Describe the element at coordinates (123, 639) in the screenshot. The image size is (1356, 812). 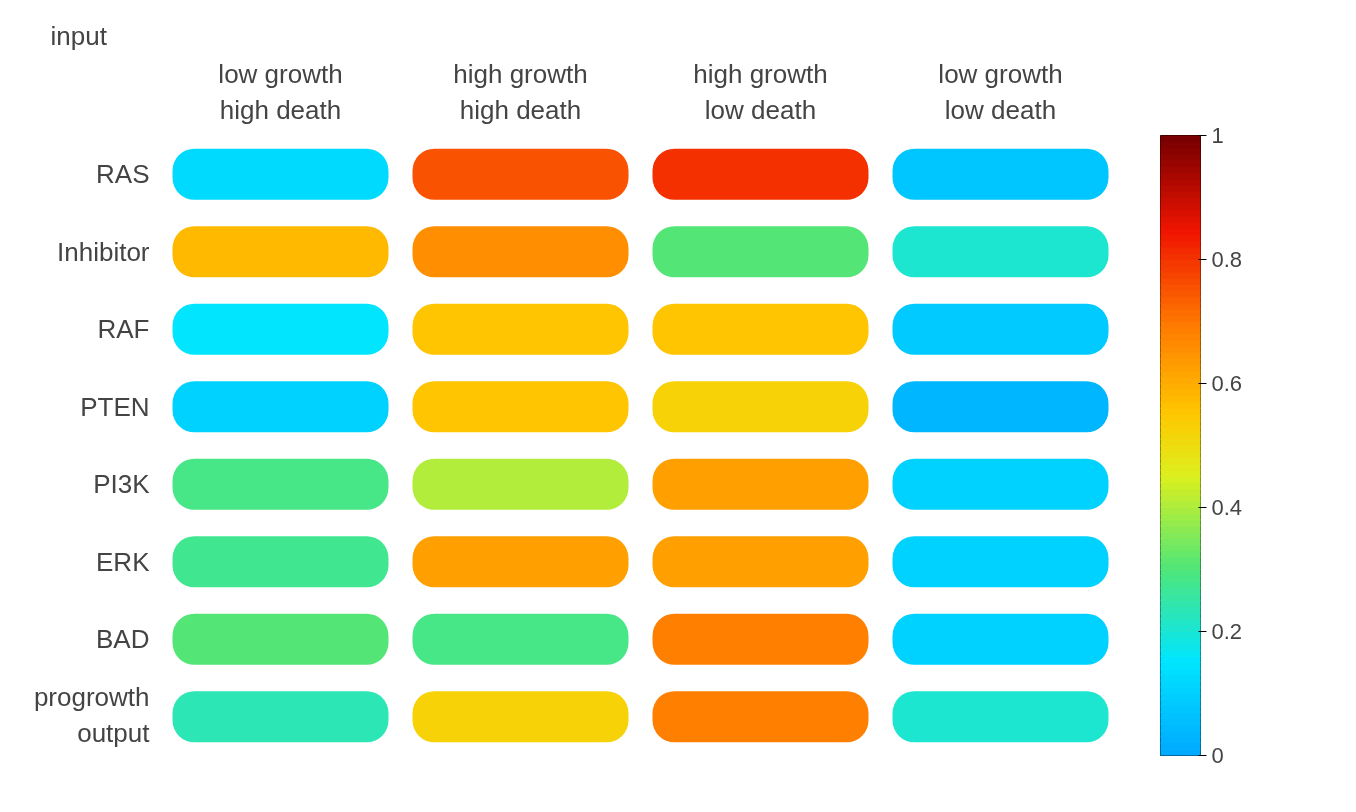
I see `y-tick-label: BAD` at that location.